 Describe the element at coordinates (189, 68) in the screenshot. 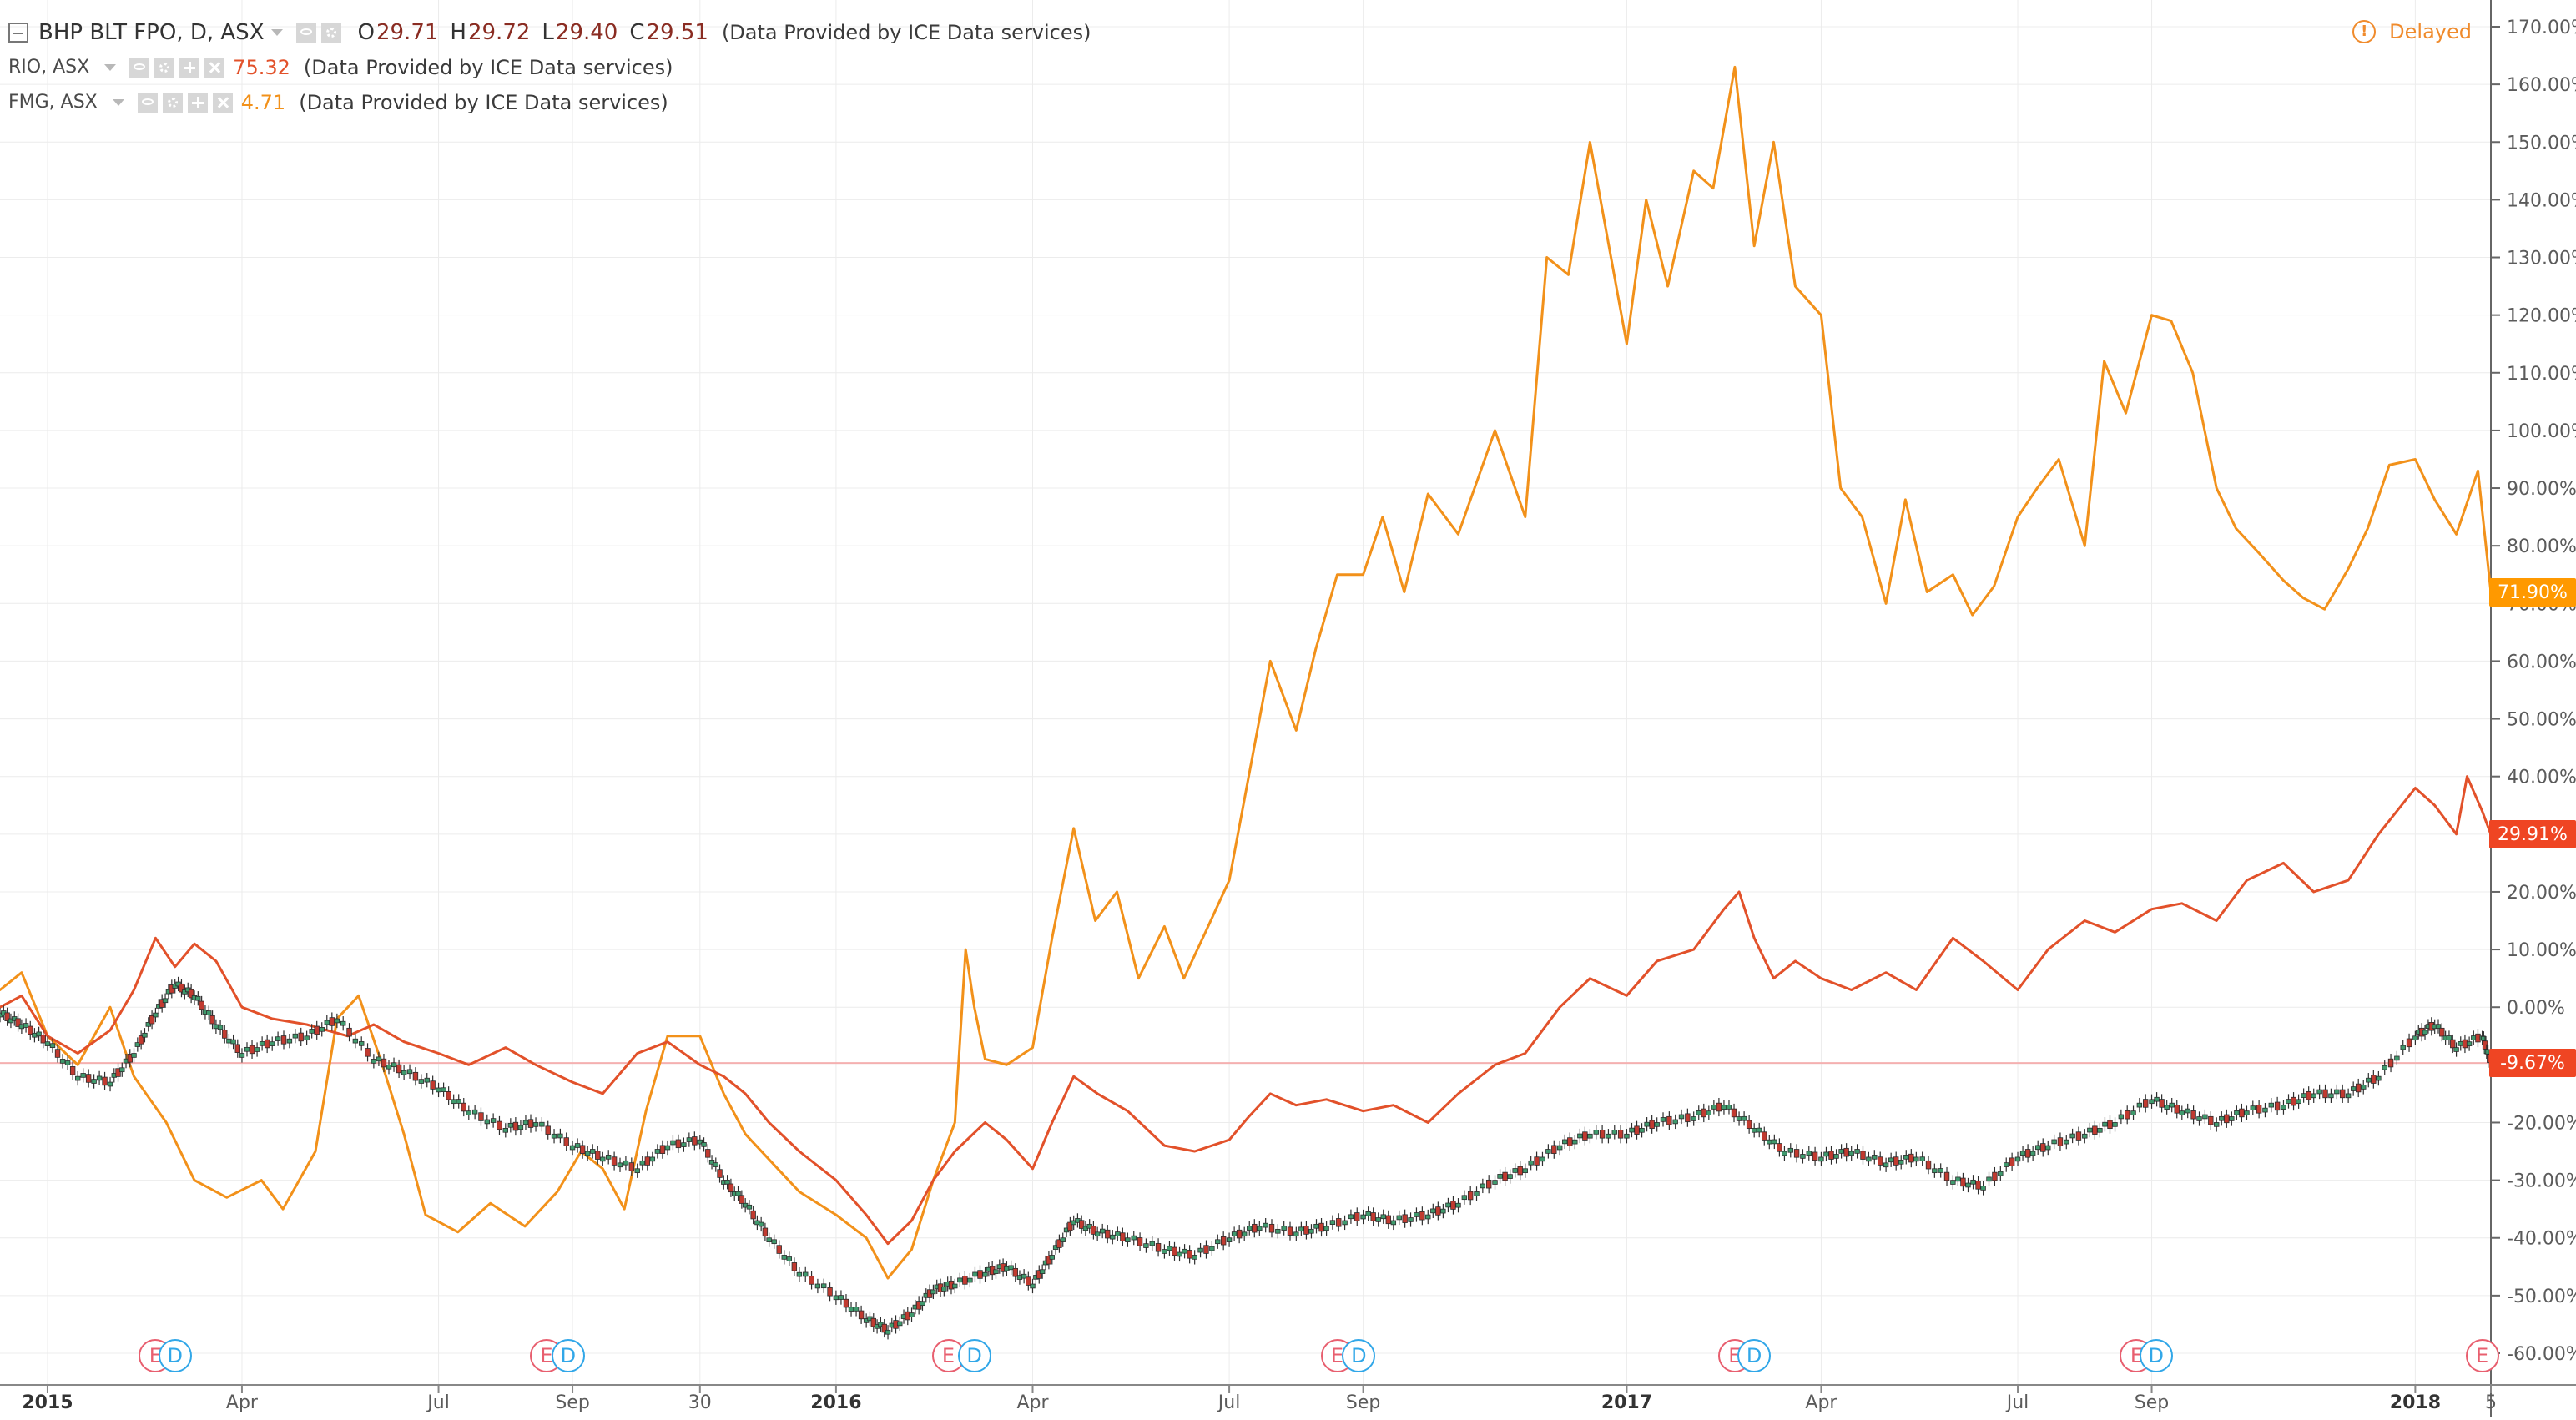

I see `rio-plus-icon` at that location.